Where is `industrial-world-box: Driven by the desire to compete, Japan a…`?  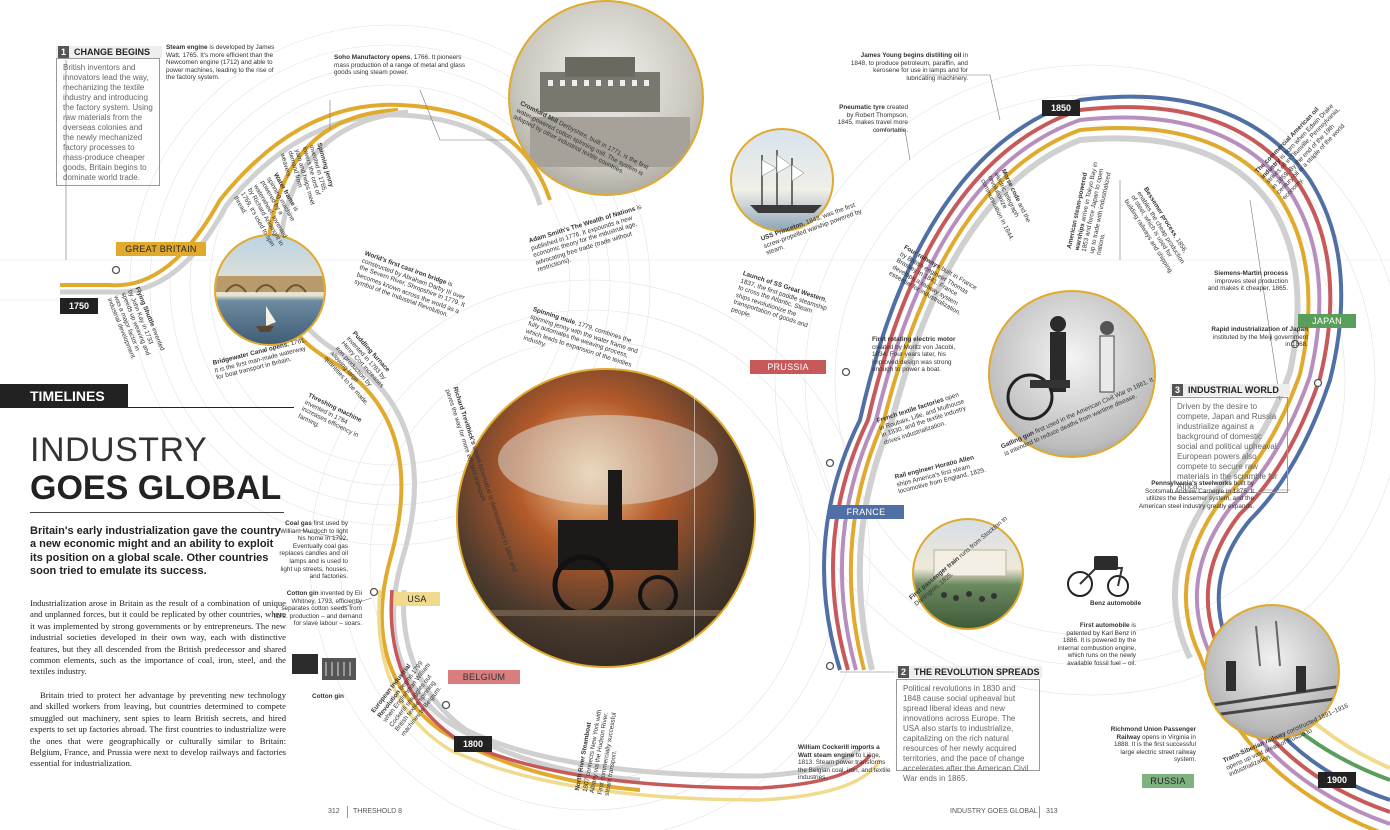
industrial-world-box: Driven by the desire to compete, Japan a… is located at coordinates (1229, 445).